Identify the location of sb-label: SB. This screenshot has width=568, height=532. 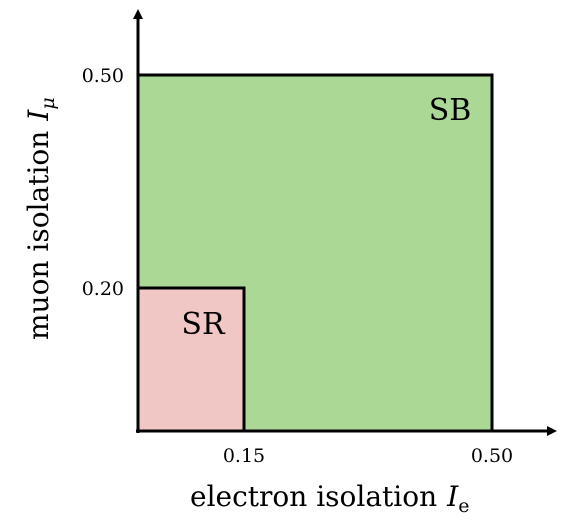
(450, 110).